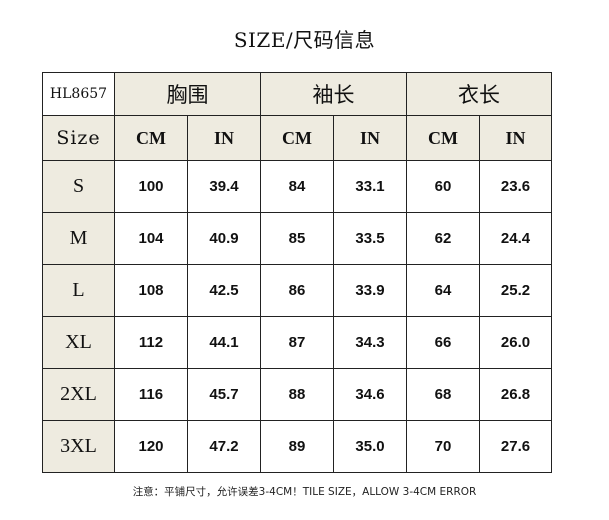  Describe the element at coordinates (187, 94) in the screenshot. I see `group-chest: 胸围` at that location.